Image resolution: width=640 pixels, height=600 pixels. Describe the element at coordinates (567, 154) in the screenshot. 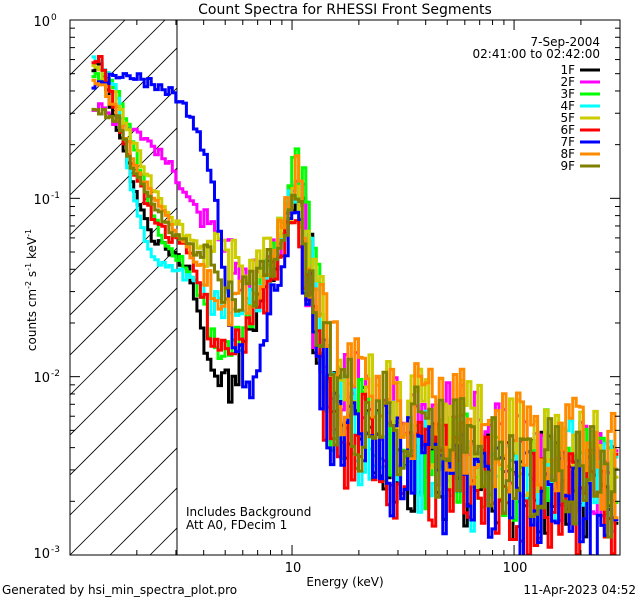

I see `legend-label-8F: 8F` at that location.